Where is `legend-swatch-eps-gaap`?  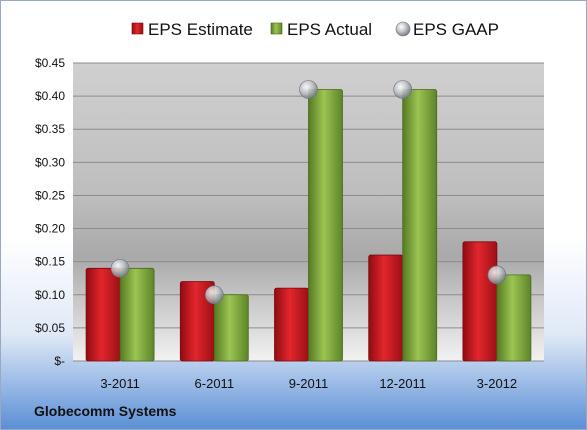 legend-swatch-eps-gaap is located at coordinates (403, 29).